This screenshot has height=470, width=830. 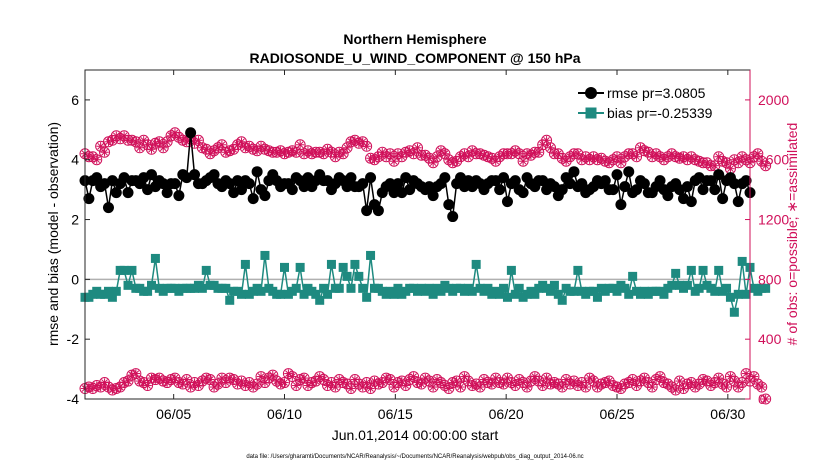 What do you see at coordinates (656, 93) in the screenshot?
I see `legend-rmse-label: rmse pr=3.0805` at bounding box center [656, 93].